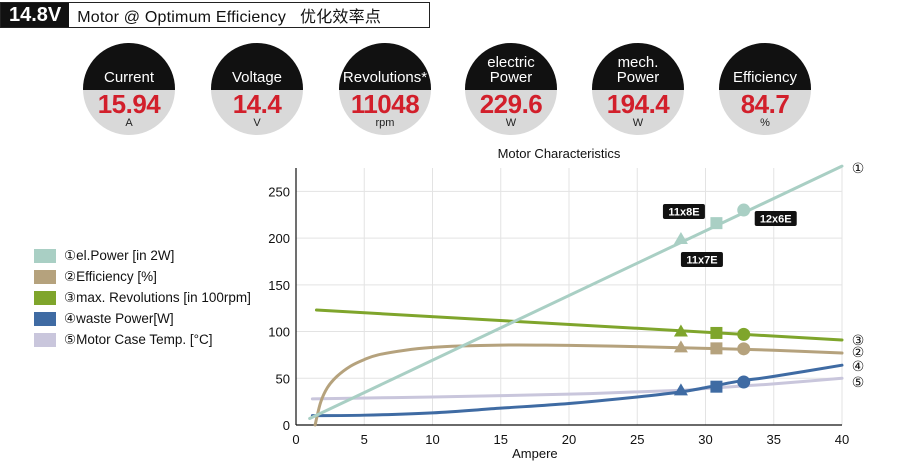  I want to click on legend-item-waste-power: ④waste Power[W], so click(142, 318).